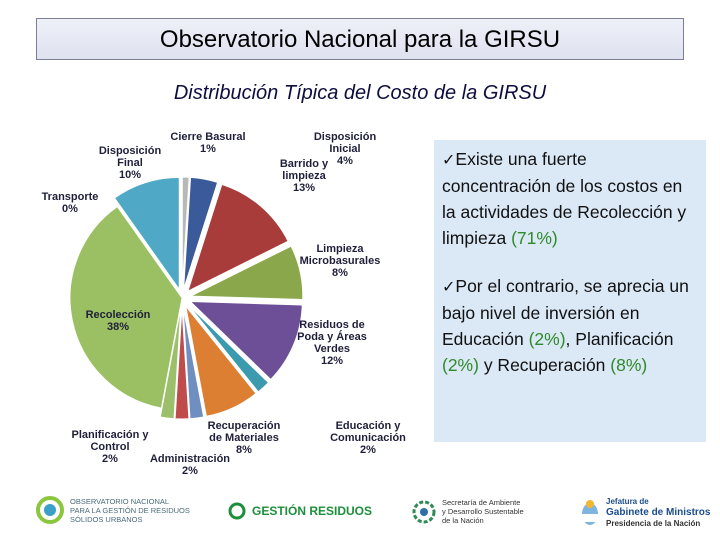 The image size is (720, 540). What do you see at coordinates (345, 149) in the screenshot?
I see `slice-label: Disposición Inicial 4%` at bounding box center [345, 149].